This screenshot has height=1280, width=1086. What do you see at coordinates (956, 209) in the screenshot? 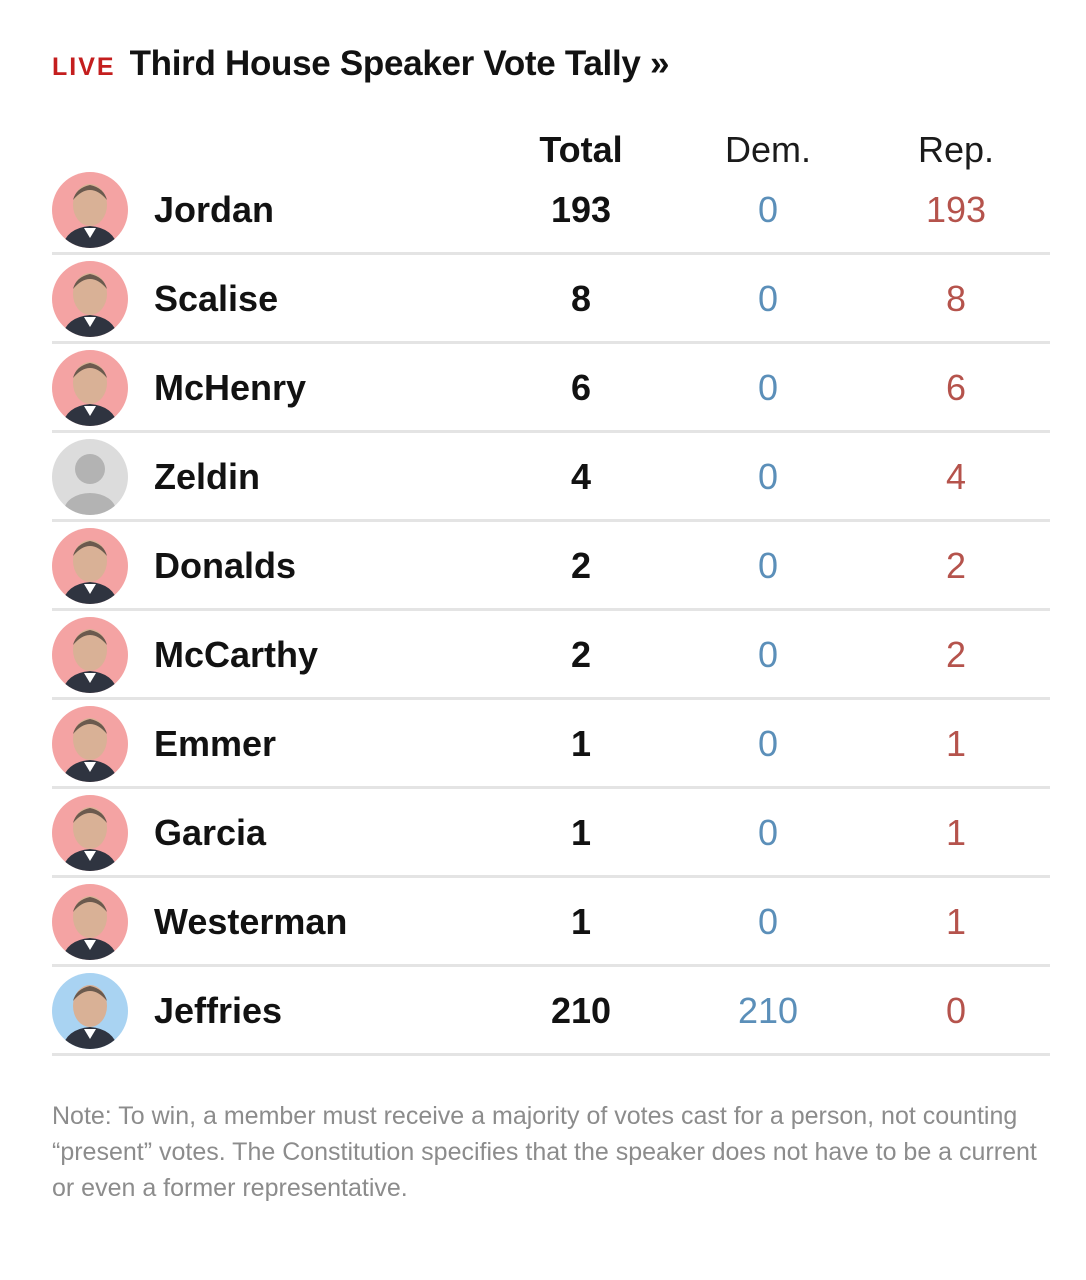
I see `rep-votes: 193` at bounding box center [956, 209].